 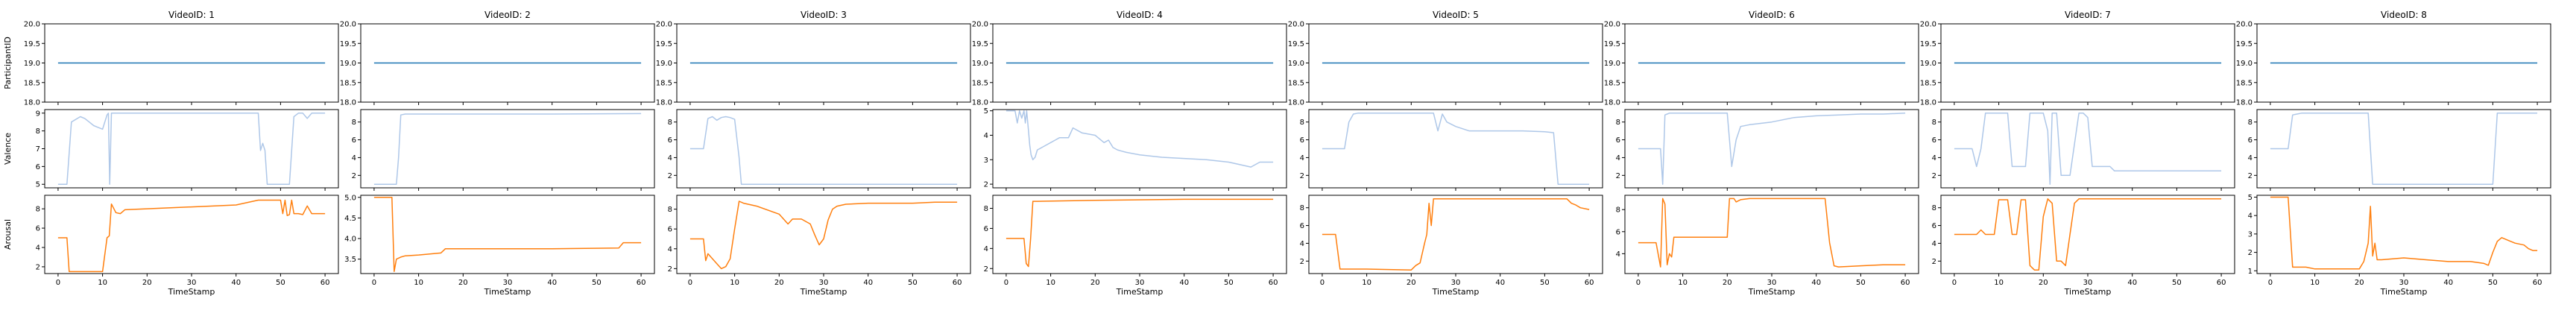 What do you see at coordinates (508, 15) in the screenshot?
I see `panel-title: VideoID: 2` at bounding box center [508, 15].